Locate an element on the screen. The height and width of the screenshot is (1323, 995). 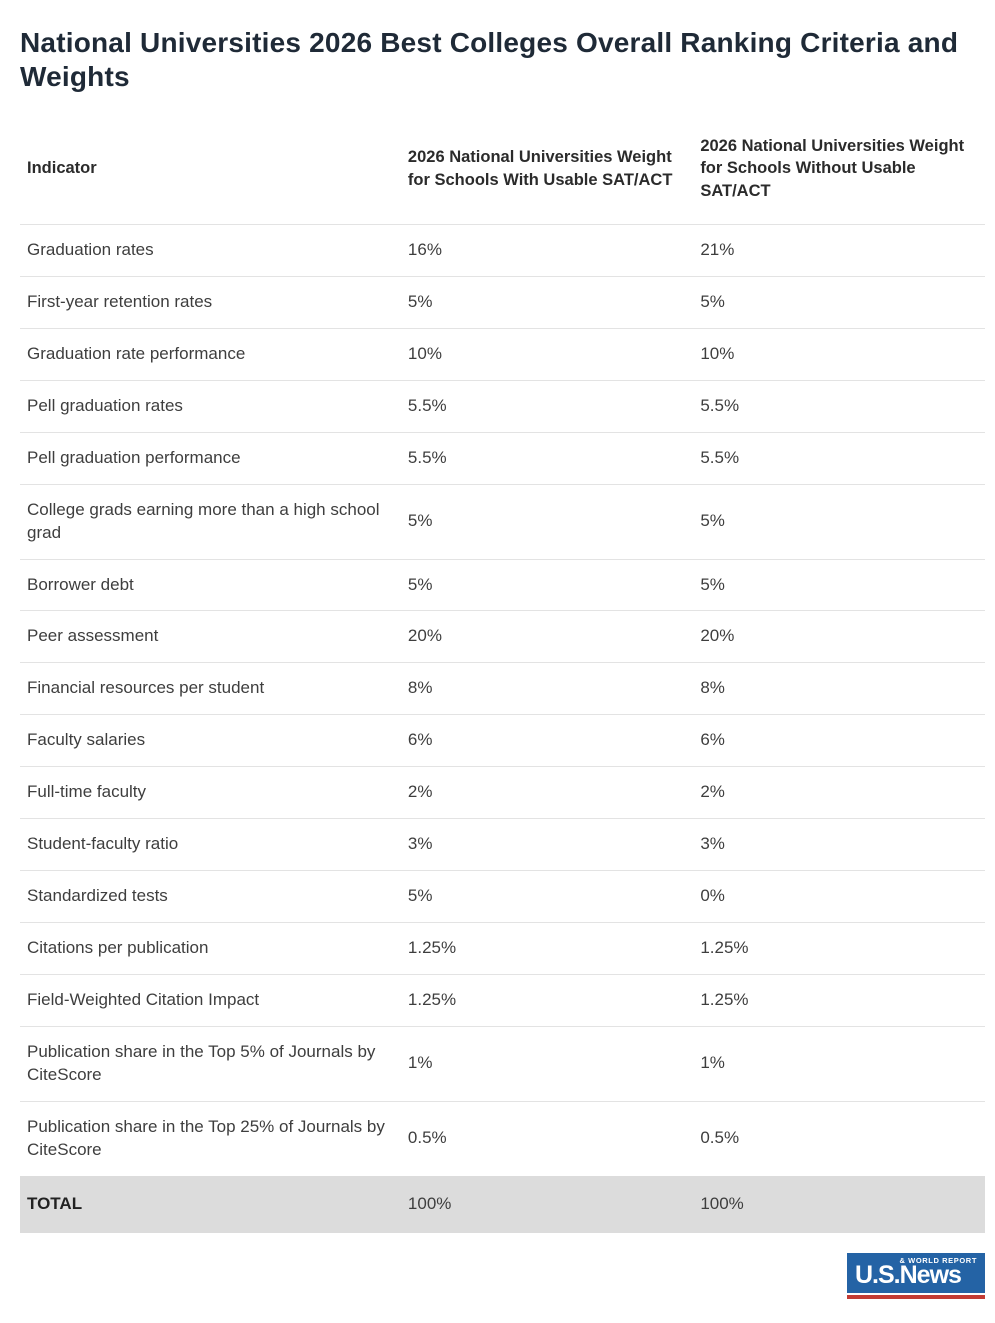
table-row: Student-faculty ratio 3% 3% is located at coordinates (502, 844).